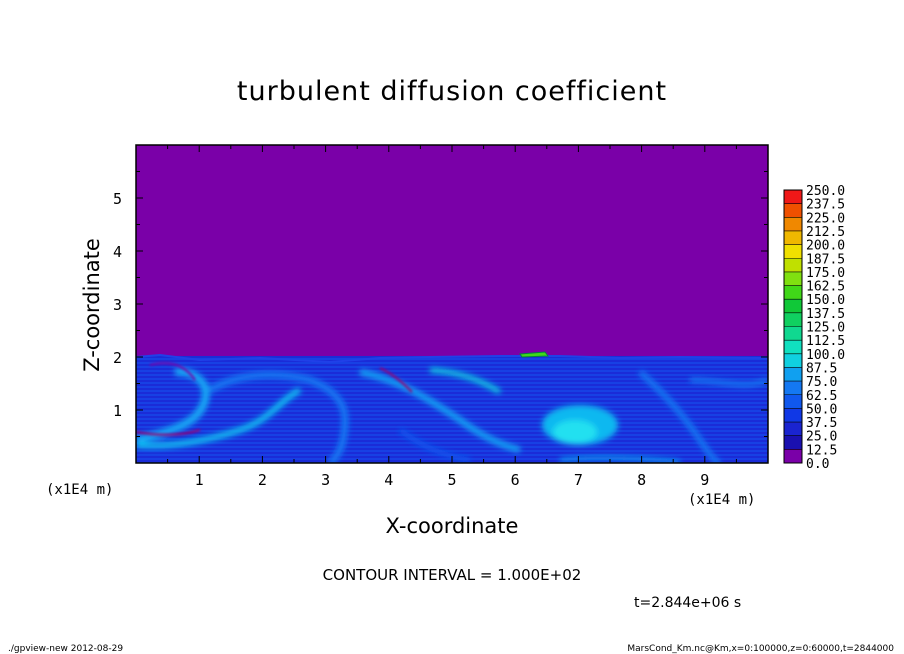  I want to click on colorbar-label: 150.0, so click(825, 300).